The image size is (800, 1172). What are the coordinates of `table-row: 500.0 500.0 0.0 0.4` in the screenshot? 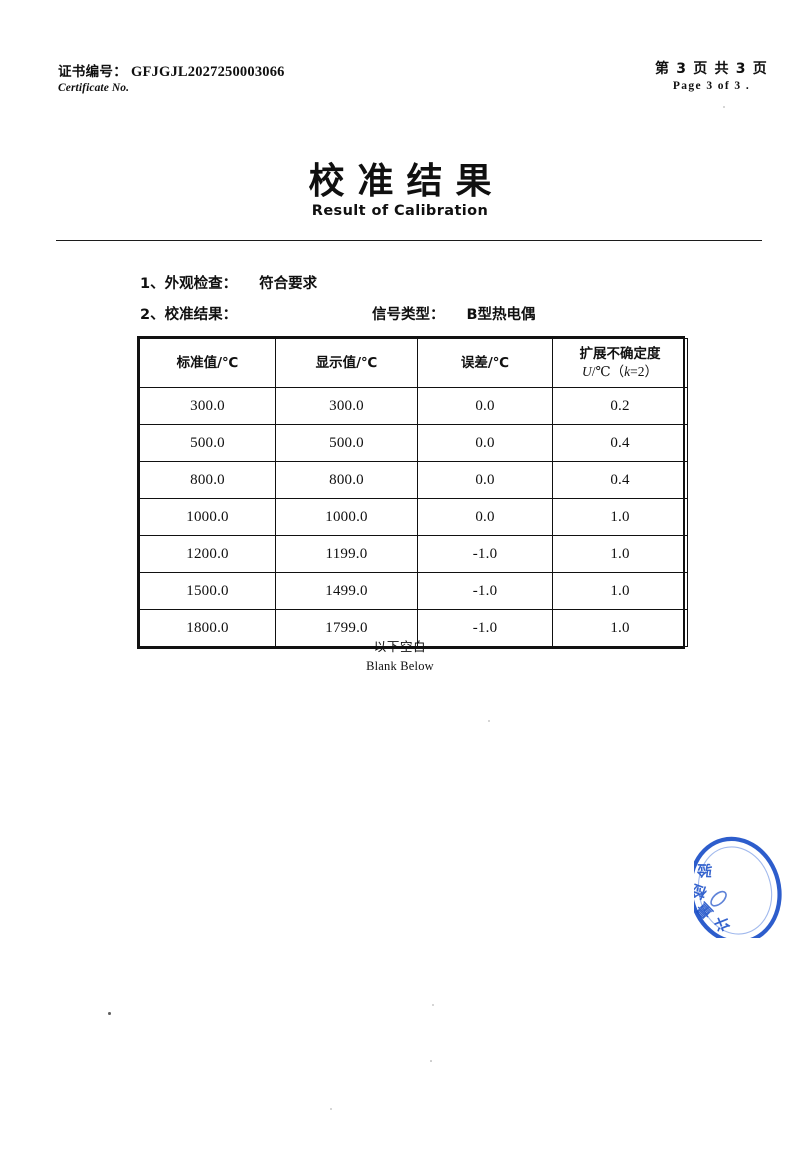 It's located at (413, 443).